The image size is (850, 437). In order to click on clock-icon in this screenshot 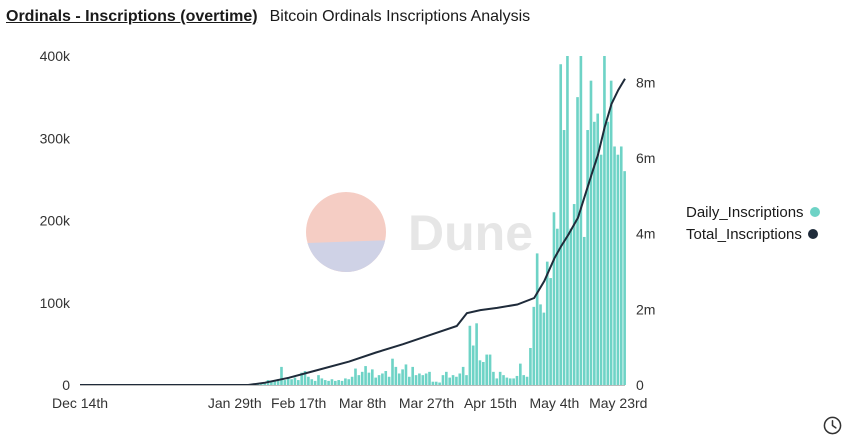, I will do `click(832, 425)`.